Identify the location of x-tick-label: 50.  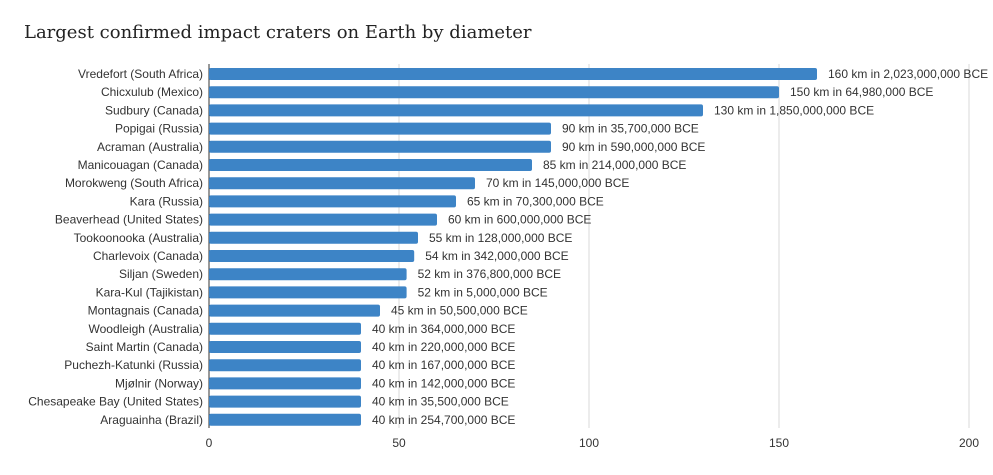
(399, 443).